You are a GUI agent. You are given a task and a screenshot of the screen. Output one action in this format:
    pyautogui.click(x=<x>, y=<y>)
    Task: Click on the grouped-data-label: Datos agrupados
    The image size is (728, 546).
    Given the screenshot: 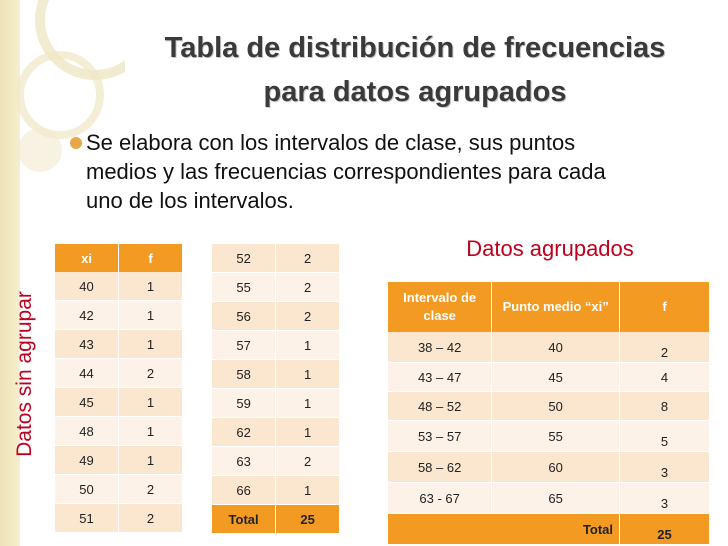 What is the action you would take?
    pyautogui.click(x=550, y=248)
    